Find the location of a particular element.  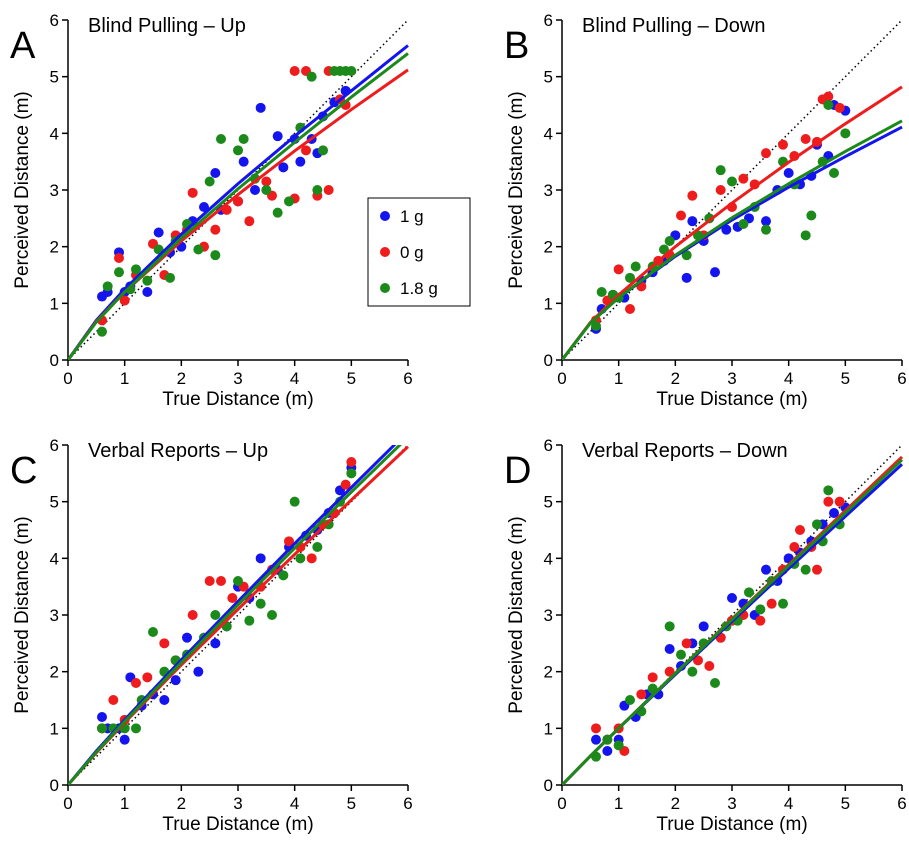

legend-marker is located at coordinates (385, 216).